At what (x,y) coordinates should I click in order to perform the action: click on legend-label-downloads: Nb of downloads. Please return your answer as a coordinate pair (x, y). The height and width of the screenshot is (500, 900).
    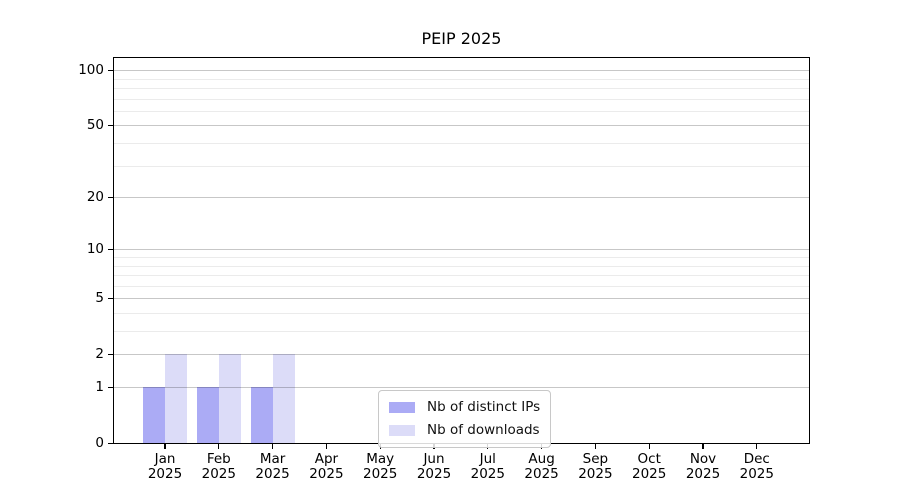
    Looking at the image, I should click on (483, 430).